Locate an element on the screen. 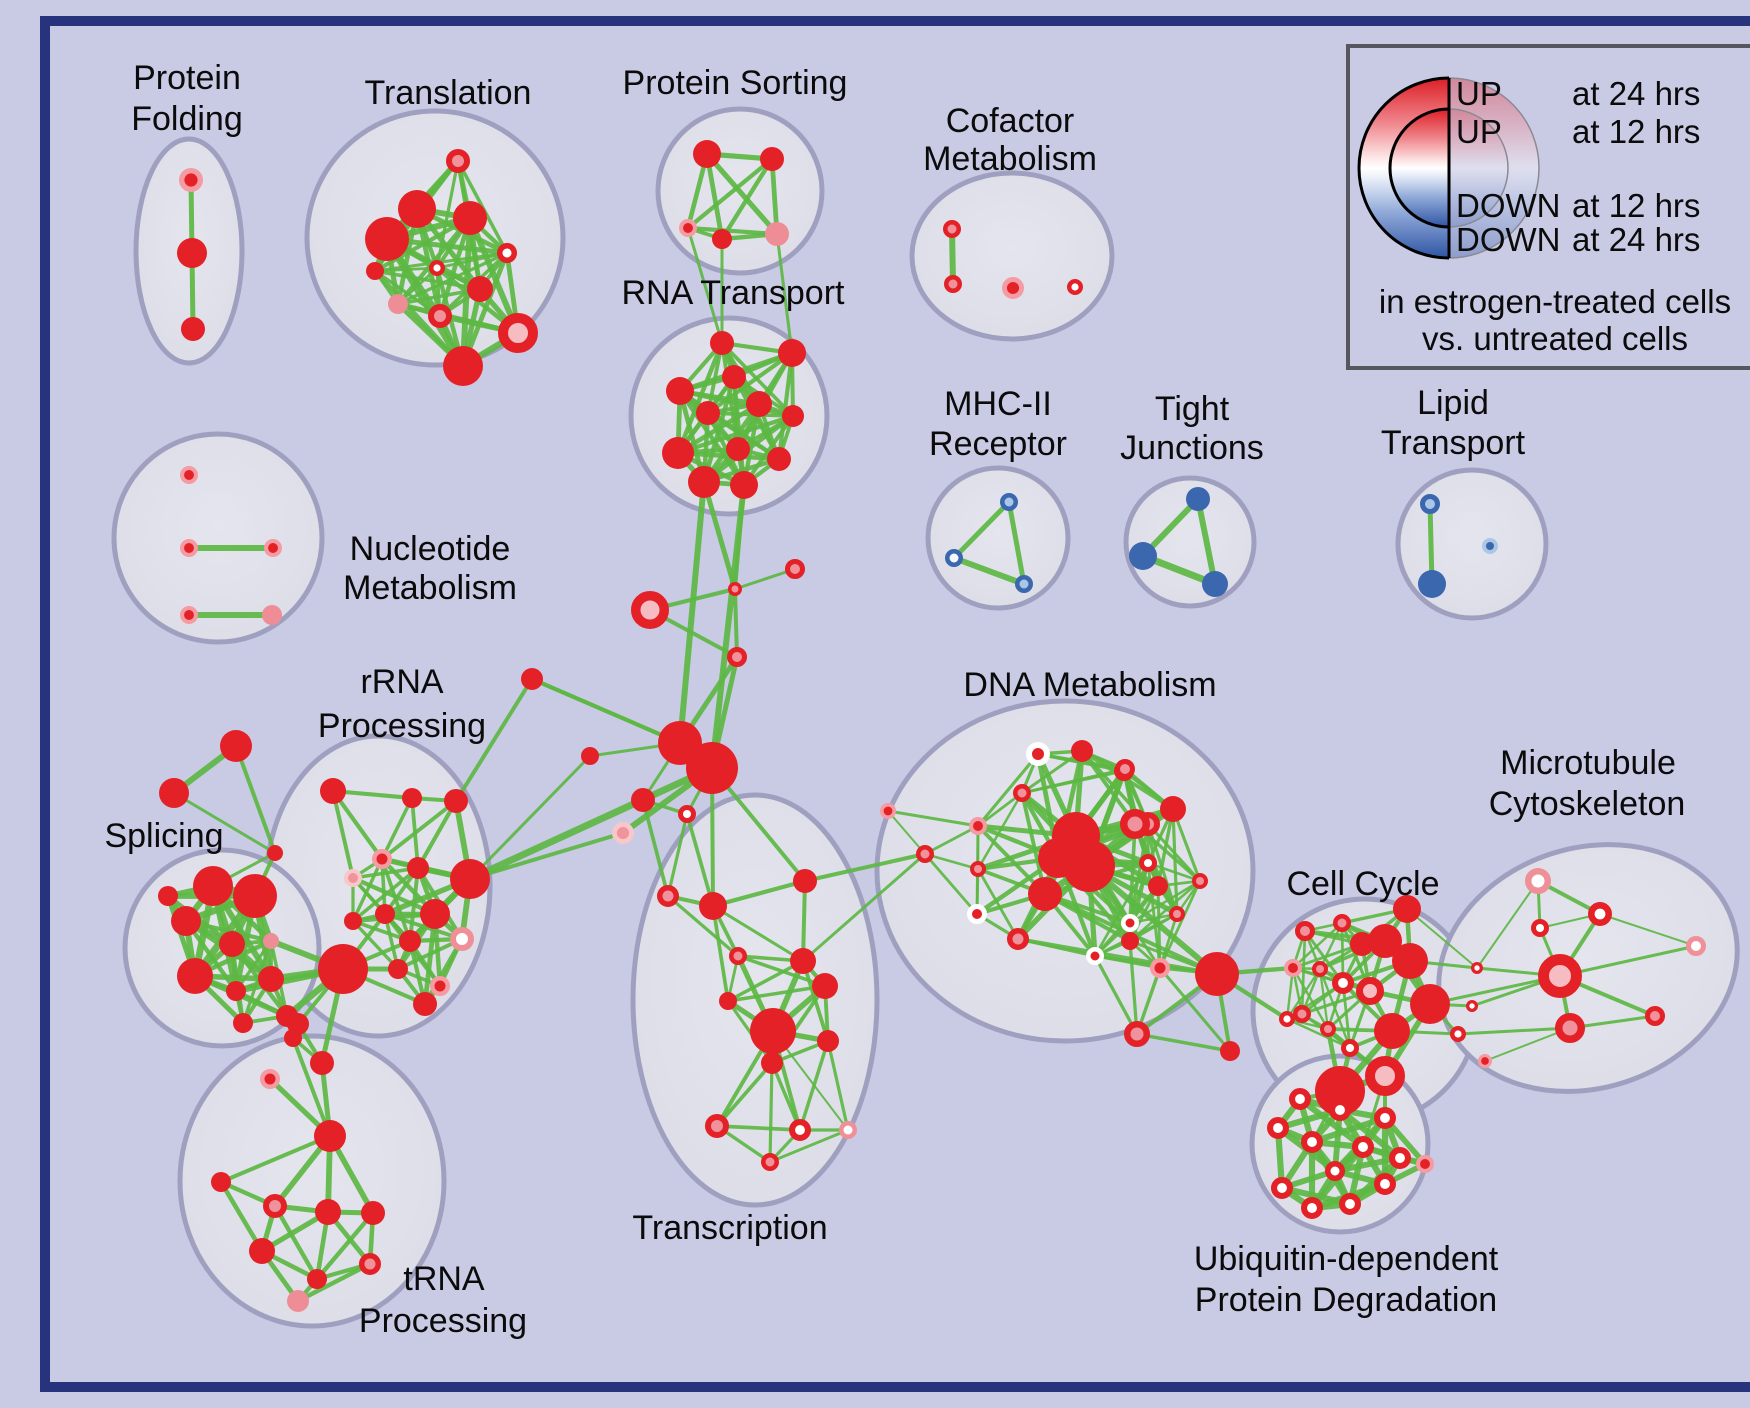 Image resolution: width=1750 pixels, height=1408 pixels. cluster-label-rrna: Processing is located at coordinates (402, 726).